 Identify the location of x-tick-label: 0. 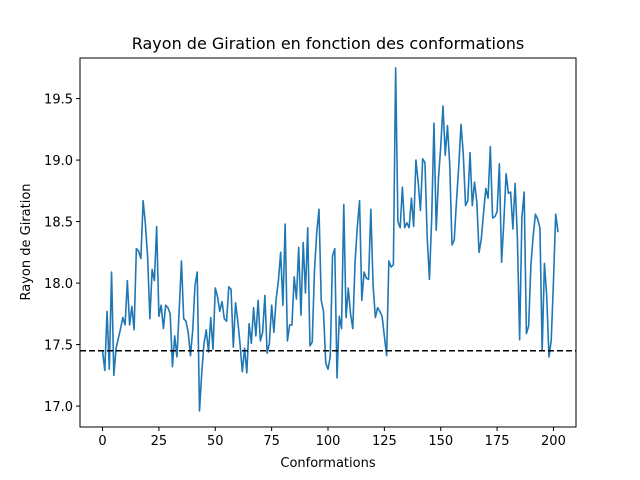
(102, 441).